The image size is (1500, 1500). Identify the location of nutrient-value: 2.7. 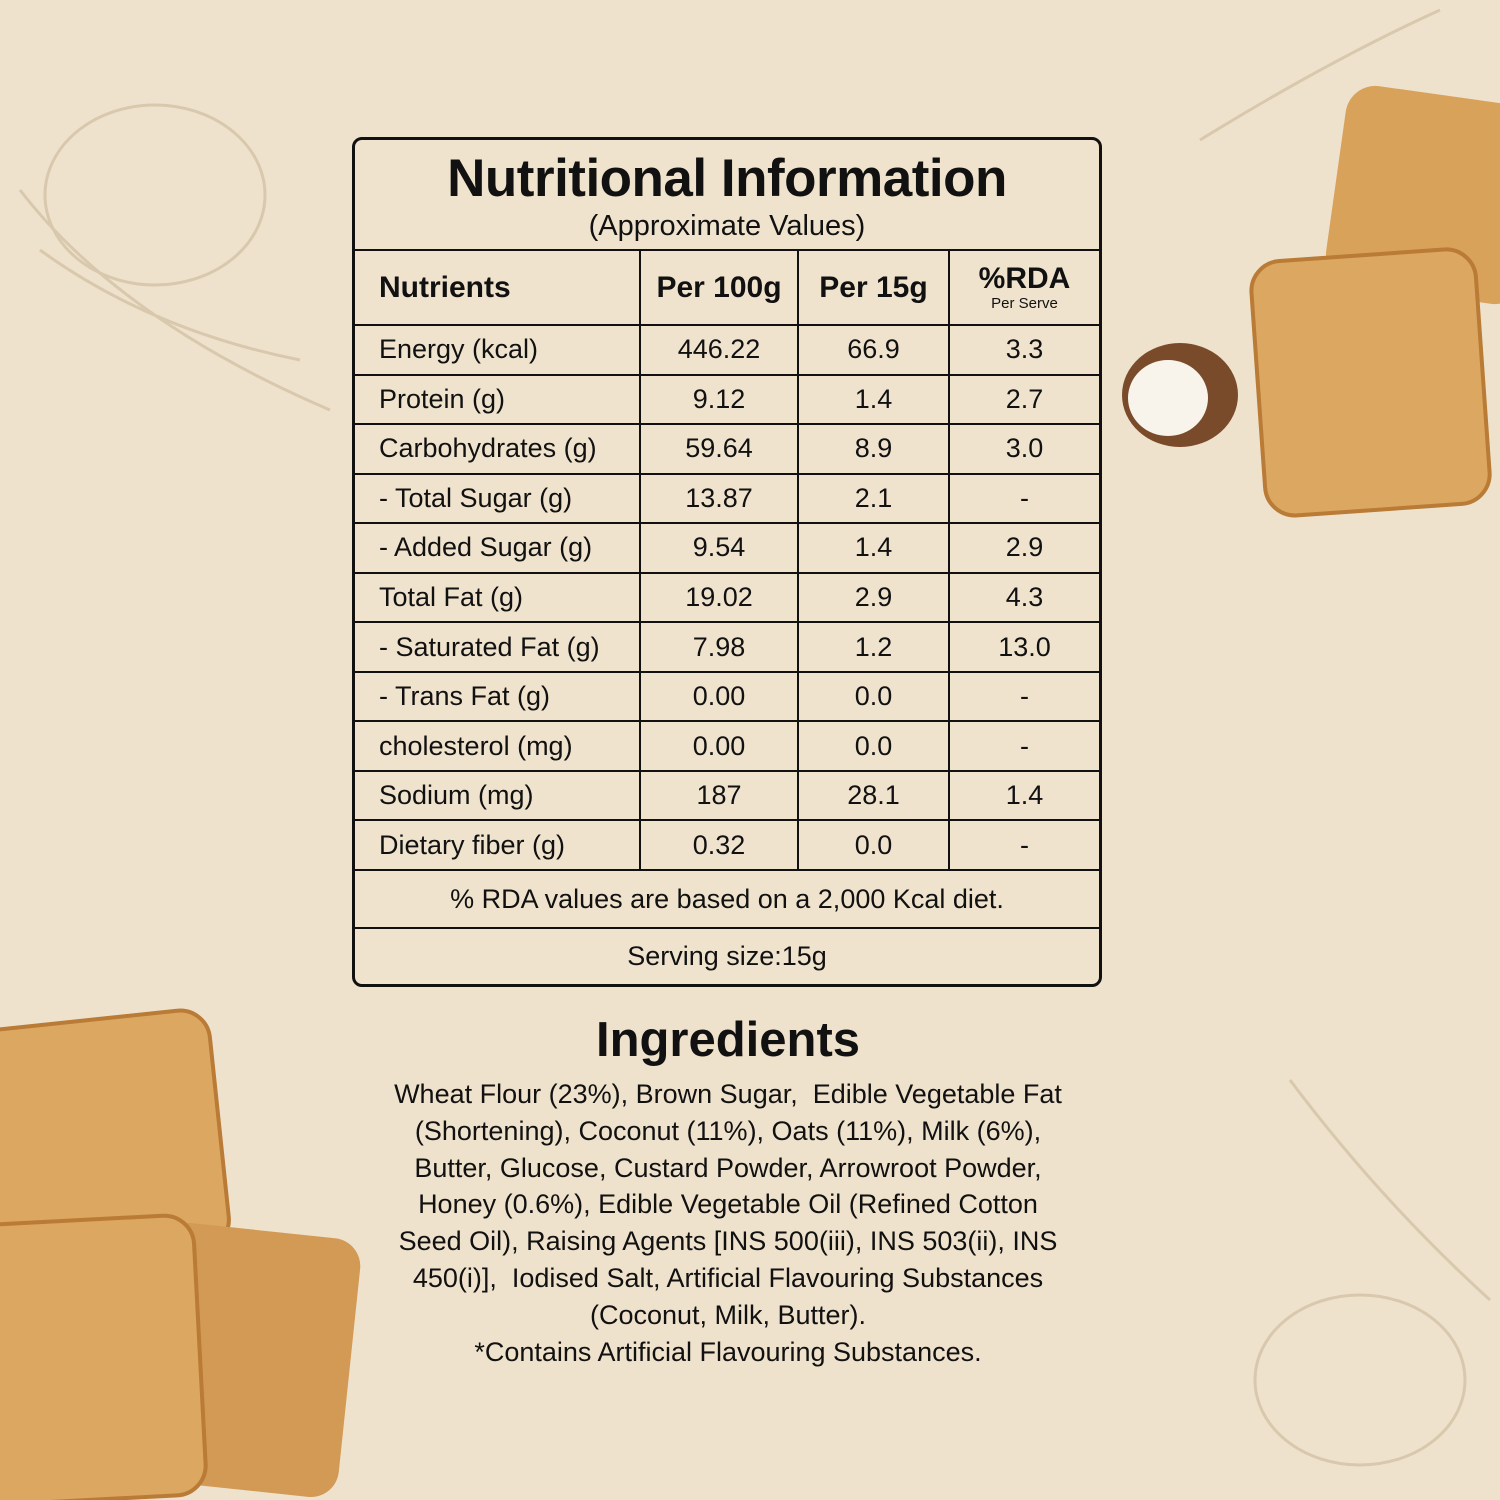
(1023, 399).